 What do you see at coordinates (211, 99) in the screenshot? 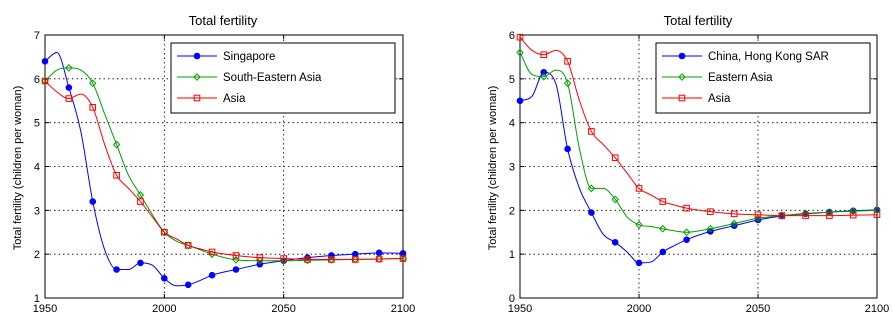
I see `legend-entry: Asia` at bounding box center [211, 99].